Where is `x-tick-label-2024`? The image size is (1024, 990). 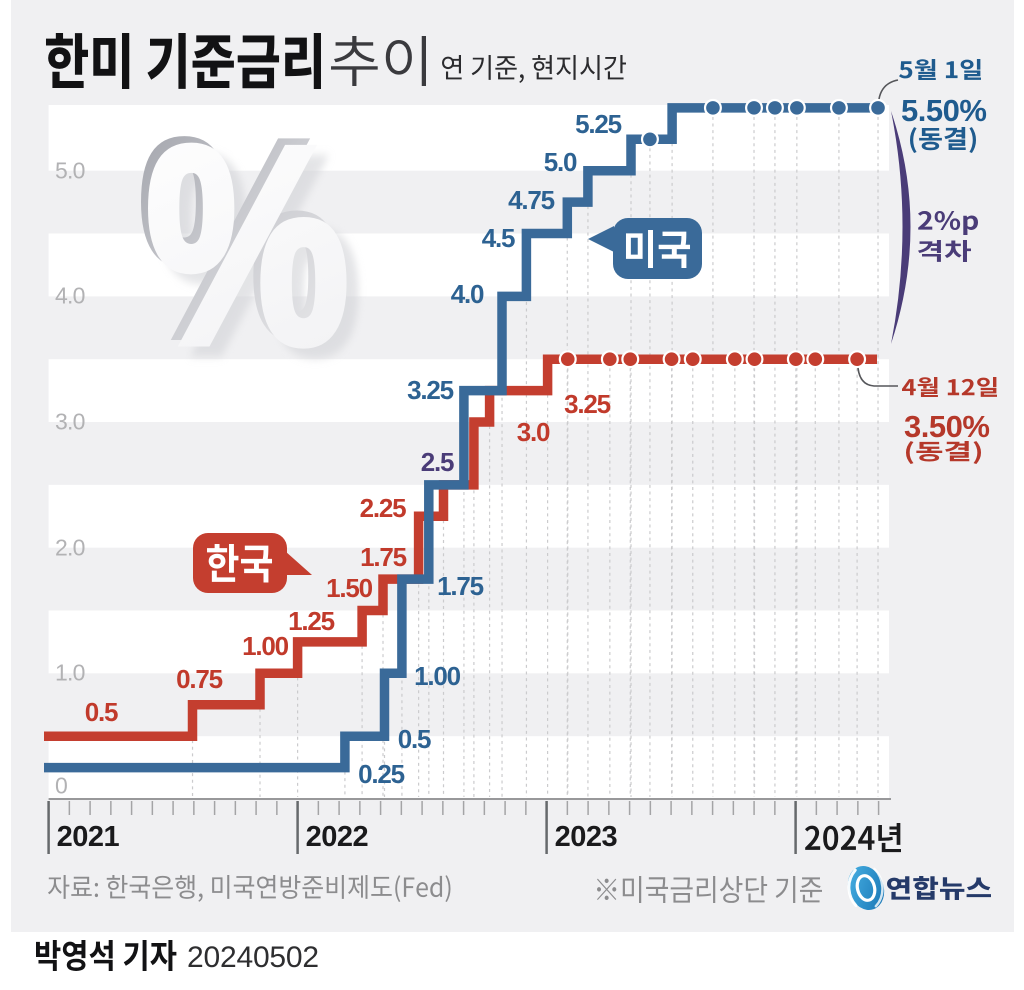 x-tick-label-2024 is located at coordinates (853, 838).